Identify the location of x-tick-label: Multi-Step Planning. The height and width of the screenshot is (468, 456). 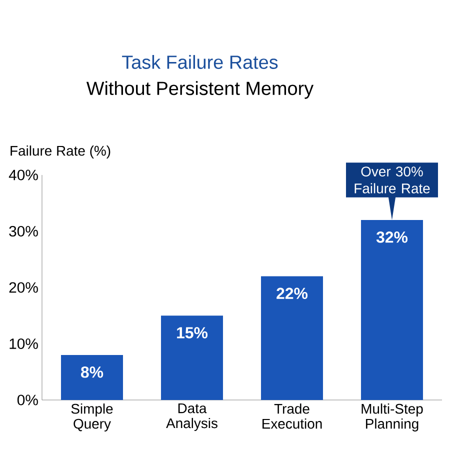
(392, 418).